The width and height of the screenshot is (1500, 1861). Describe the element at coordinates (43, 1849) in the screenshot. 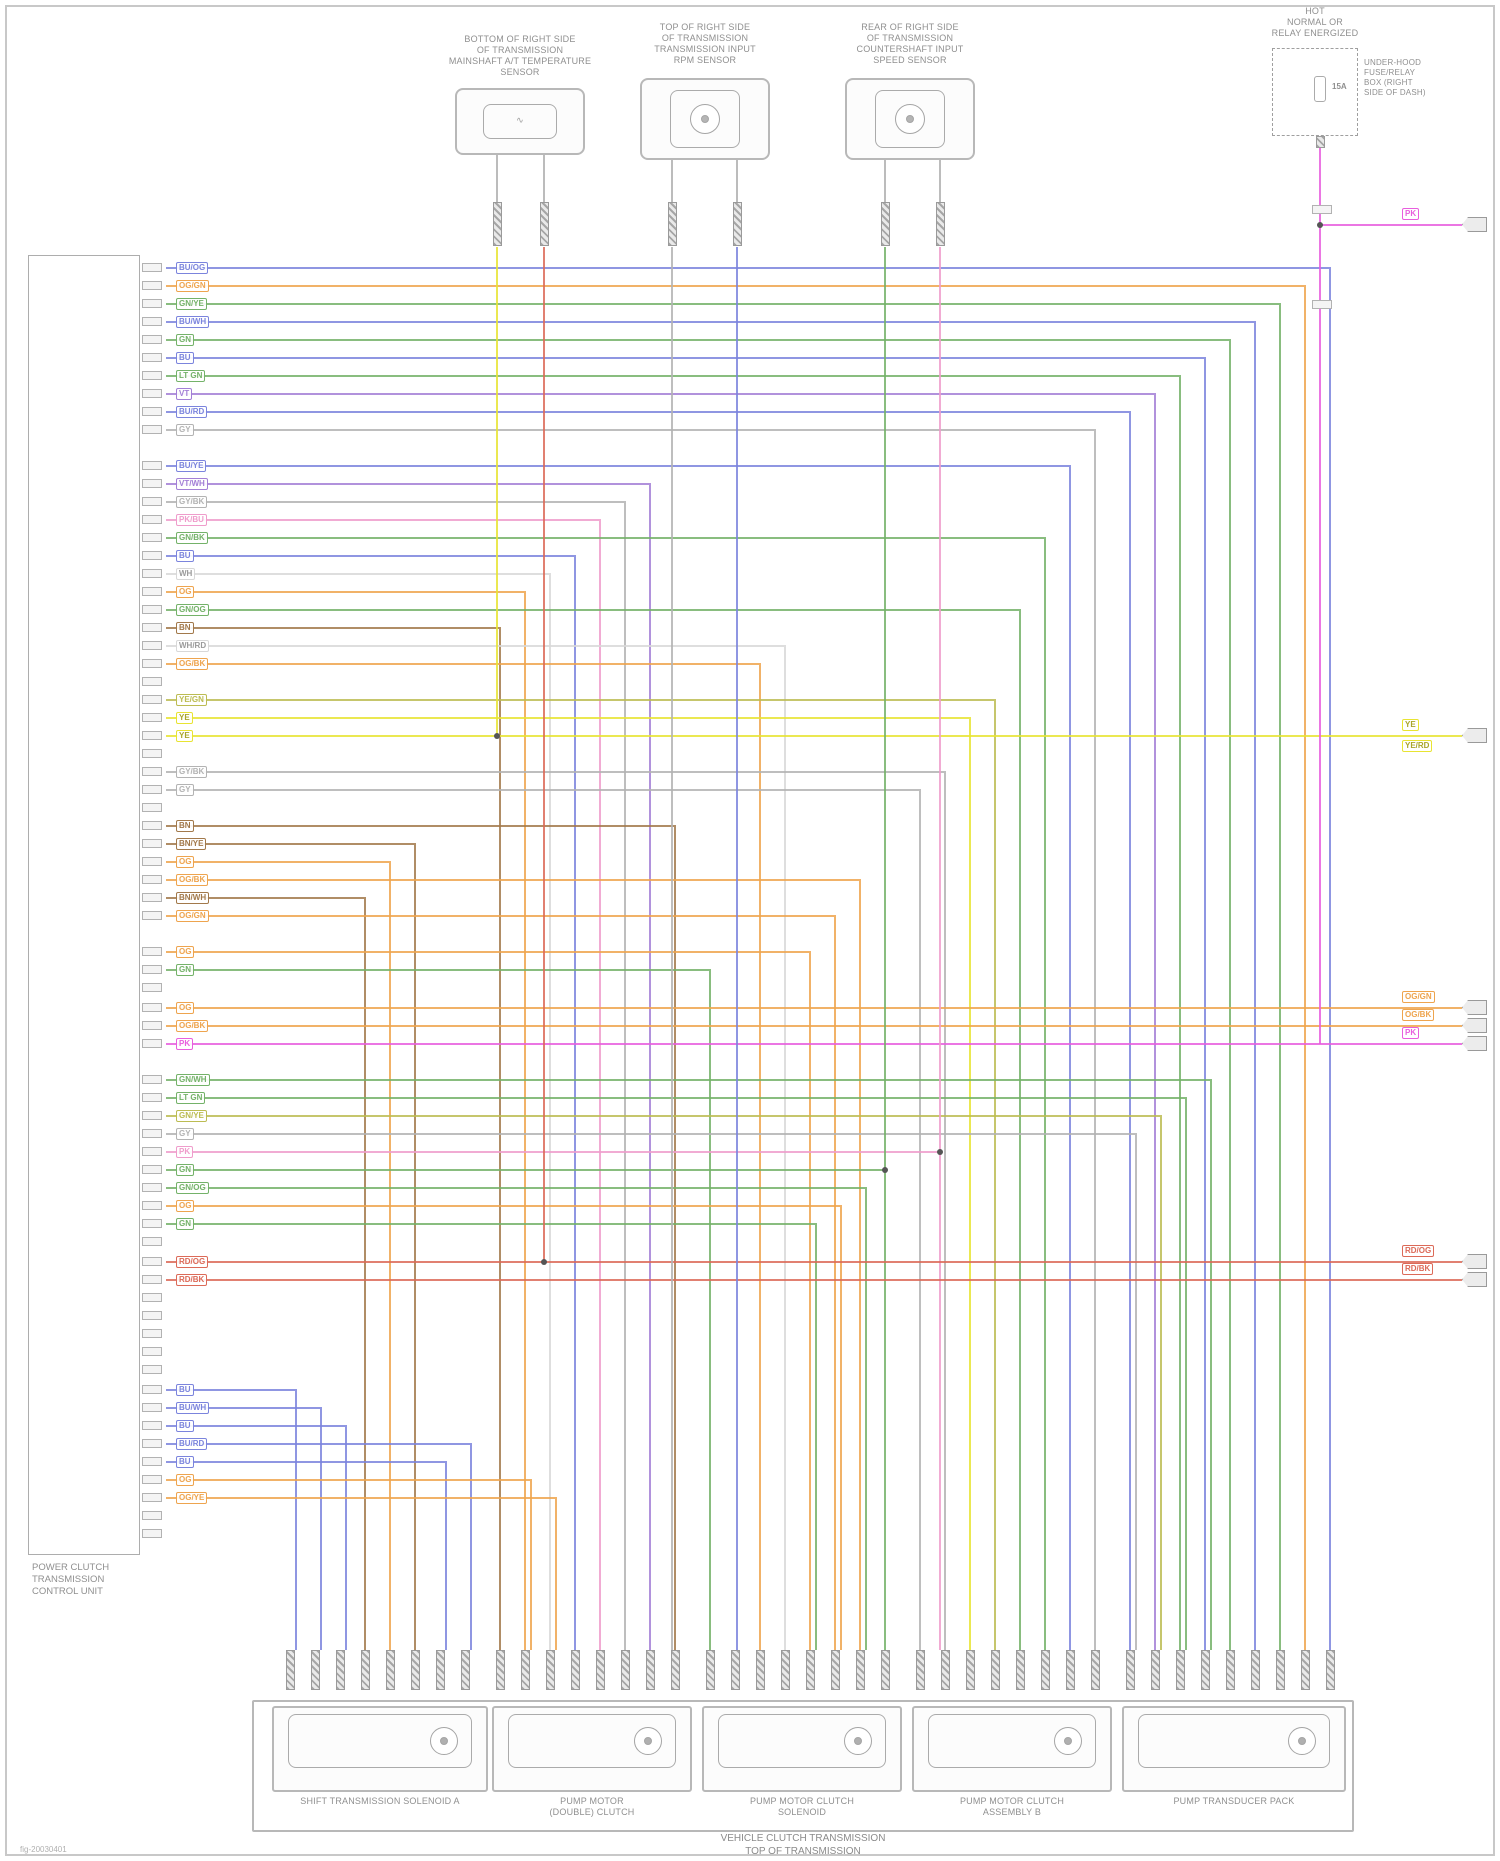

I see `figure-code: fig-20030401` at that location.